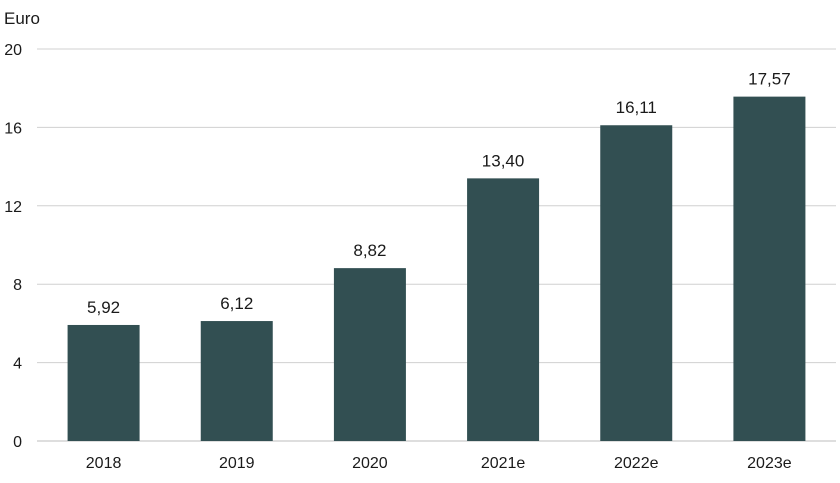 The width and height of the screenshot is (840, 483). I want to click on y-axis-unit-label: Euro, so click(22, 18).